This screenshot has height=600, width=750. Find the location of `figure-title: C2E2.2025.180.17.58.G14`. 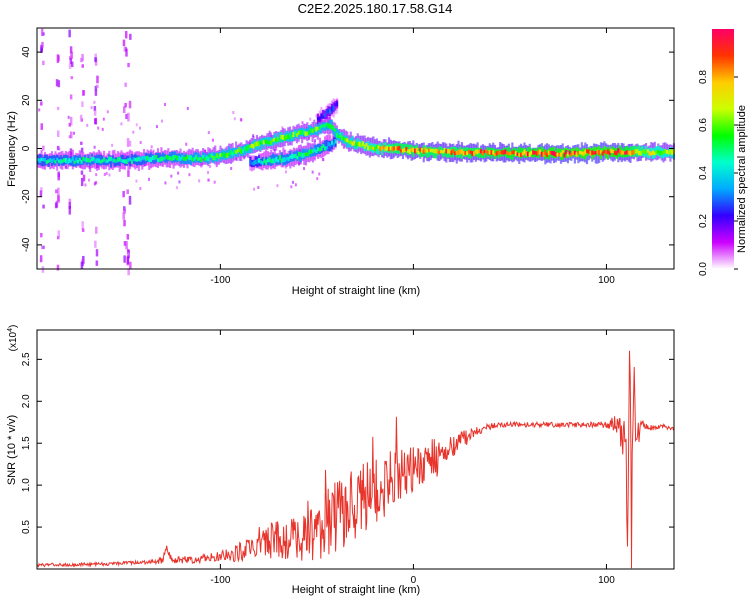

figure-title: C2E2.2025.180.17.58.G14 is located at coordinates (375, 8).